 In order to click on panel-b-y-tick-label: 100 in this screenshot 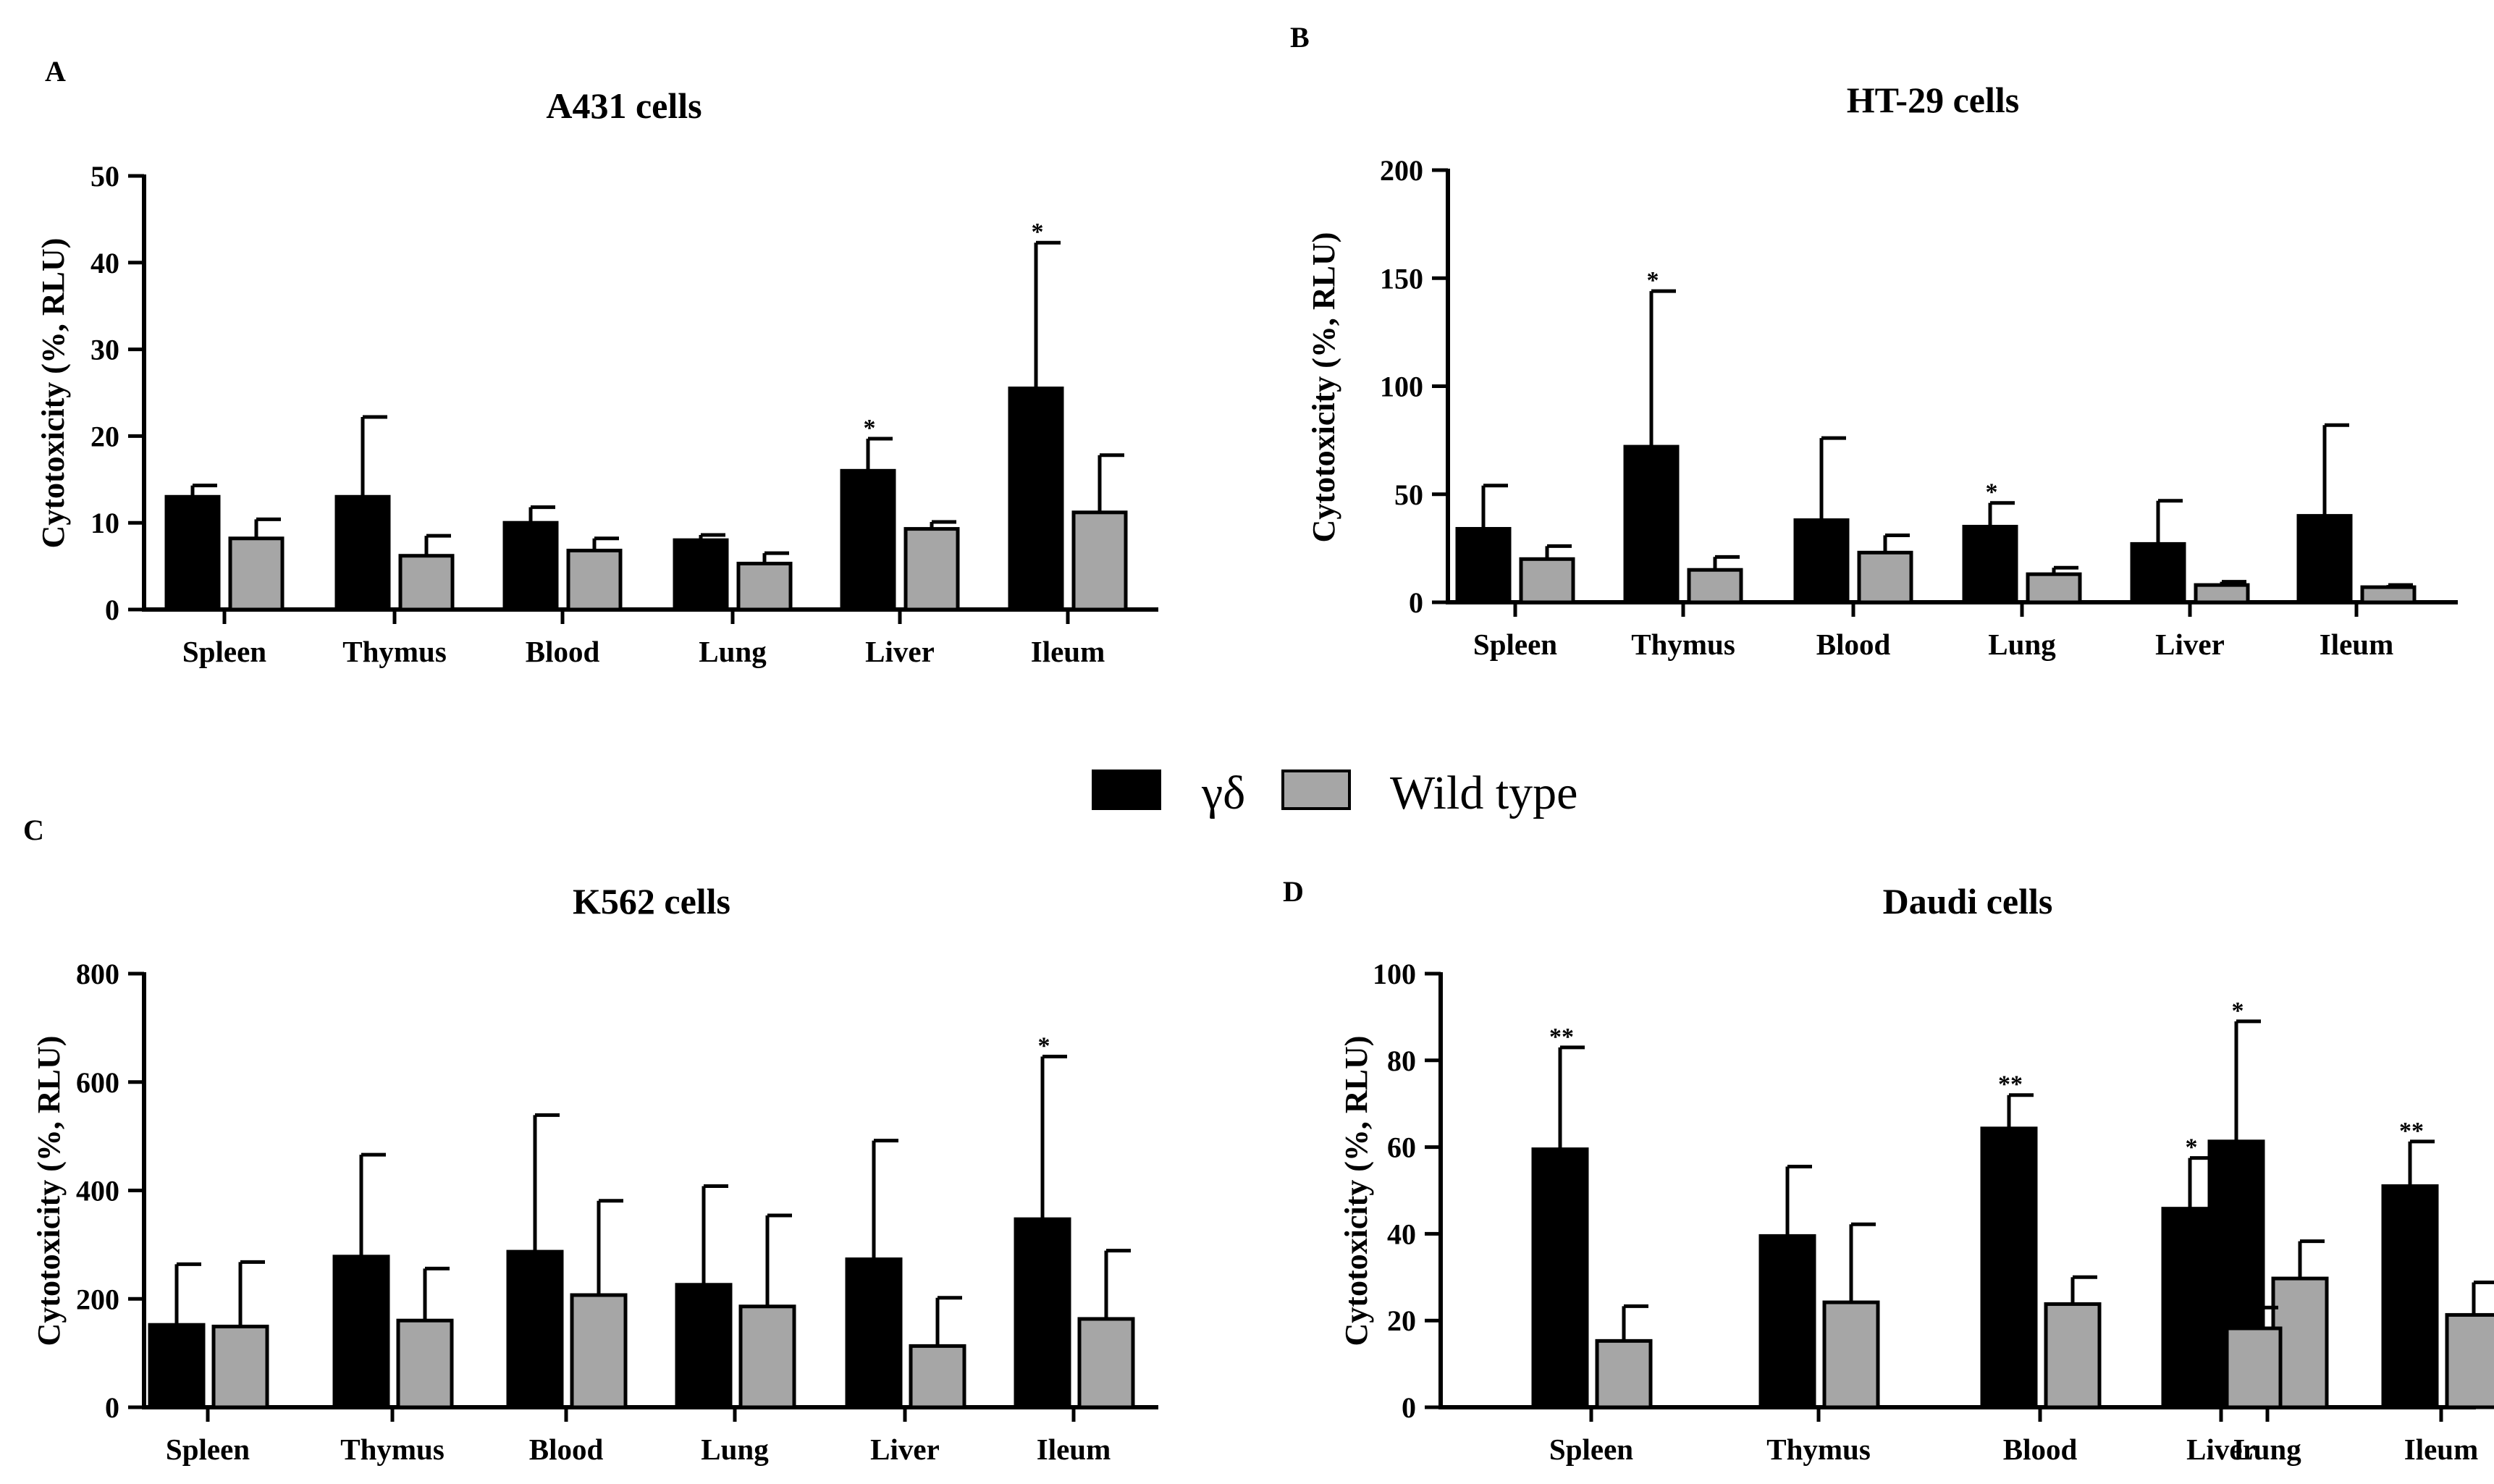, I will do `click(1402, 387)`.